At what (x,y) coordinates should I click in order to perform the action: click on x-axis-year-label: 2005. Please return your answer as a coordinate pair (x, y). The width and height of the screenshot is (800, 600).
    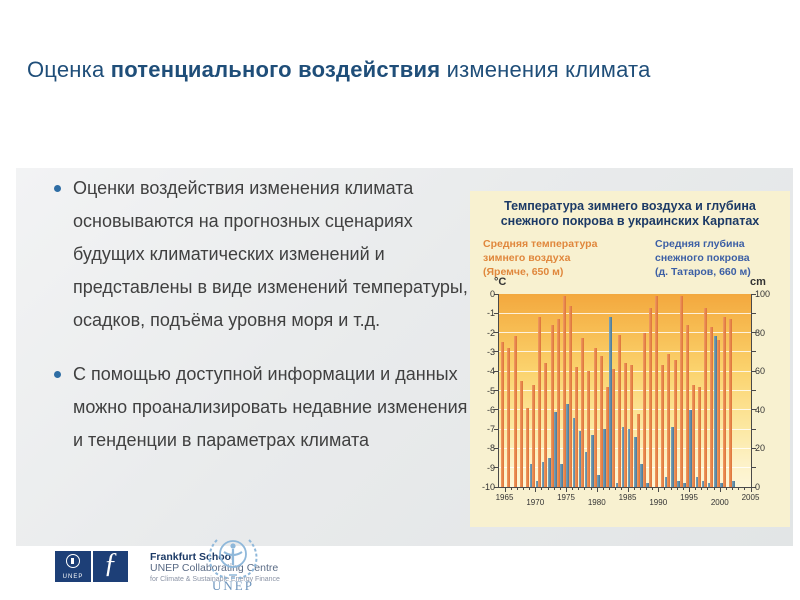
    Looking at the image, I should click on (750, 497).